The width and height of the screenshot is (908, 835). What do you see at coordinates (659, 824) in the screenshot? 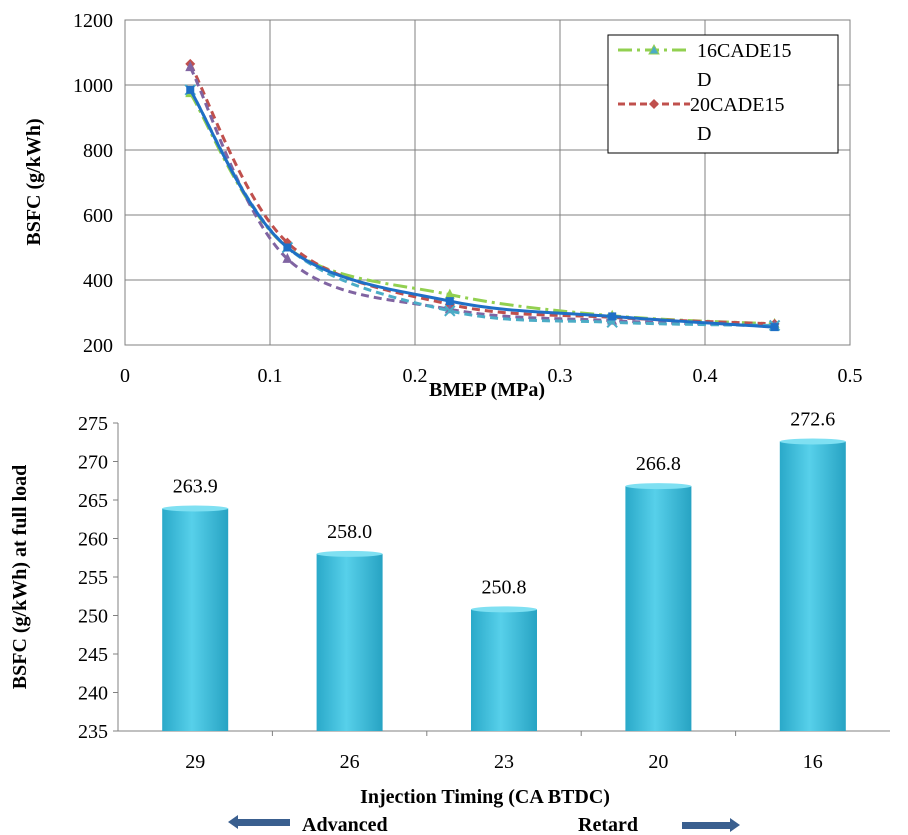
I see `retard-annotation: Retard` at bounding box center [659, 824].